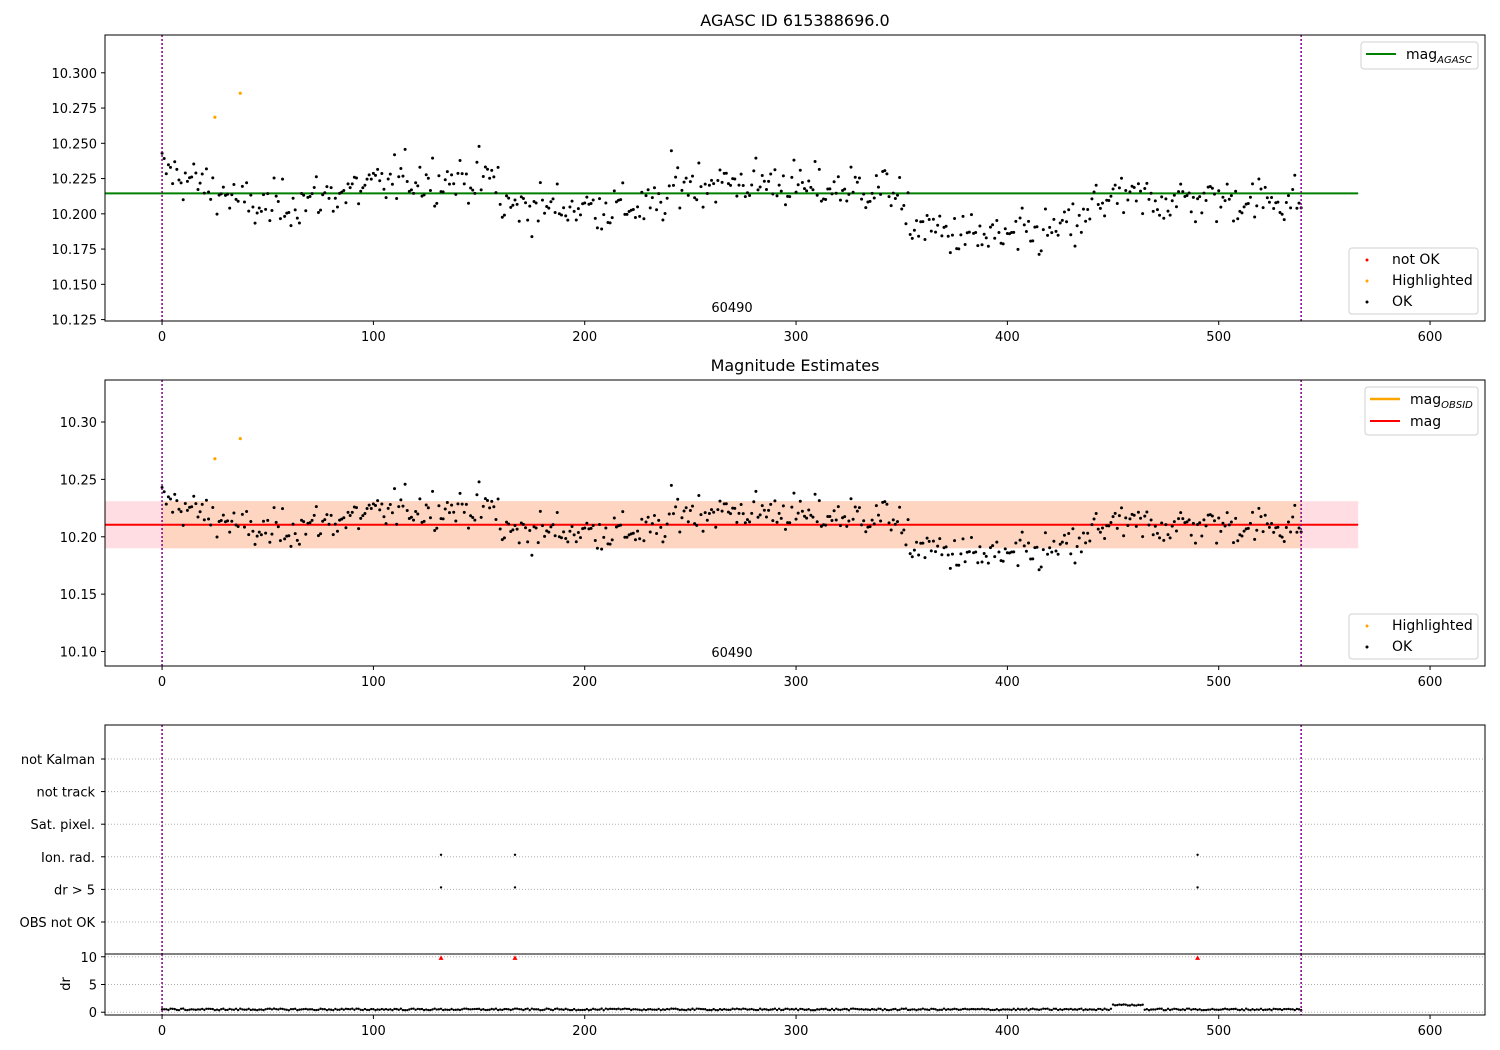 The height and width of the screenshot is (1050, 1500). I want to click on y-tick-label: 10.25, so click(78, 480).